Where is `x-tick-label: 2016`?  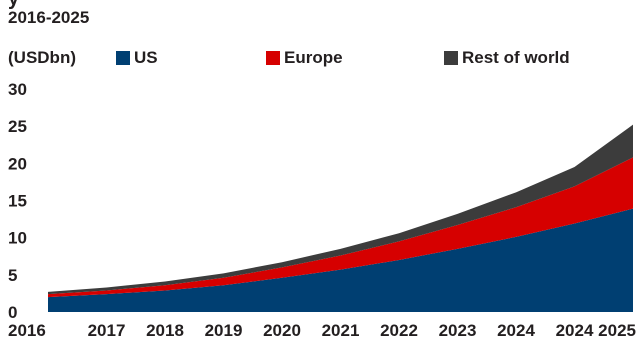 x-tick-label: 2016 is located at coordinates (27, 330).